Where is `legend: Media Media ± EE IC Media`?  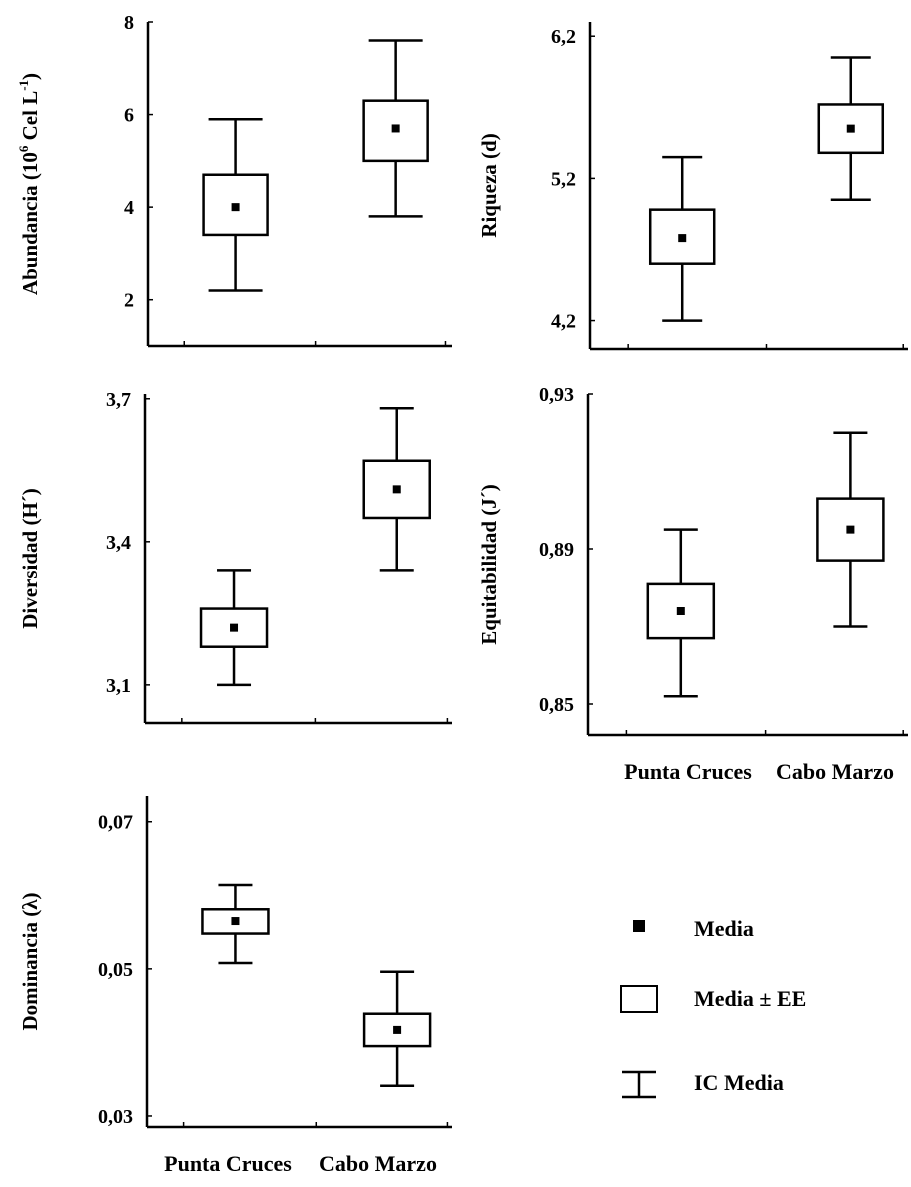
legend: Media Media ± EE IC Media is located at coordinates (713, 1007).